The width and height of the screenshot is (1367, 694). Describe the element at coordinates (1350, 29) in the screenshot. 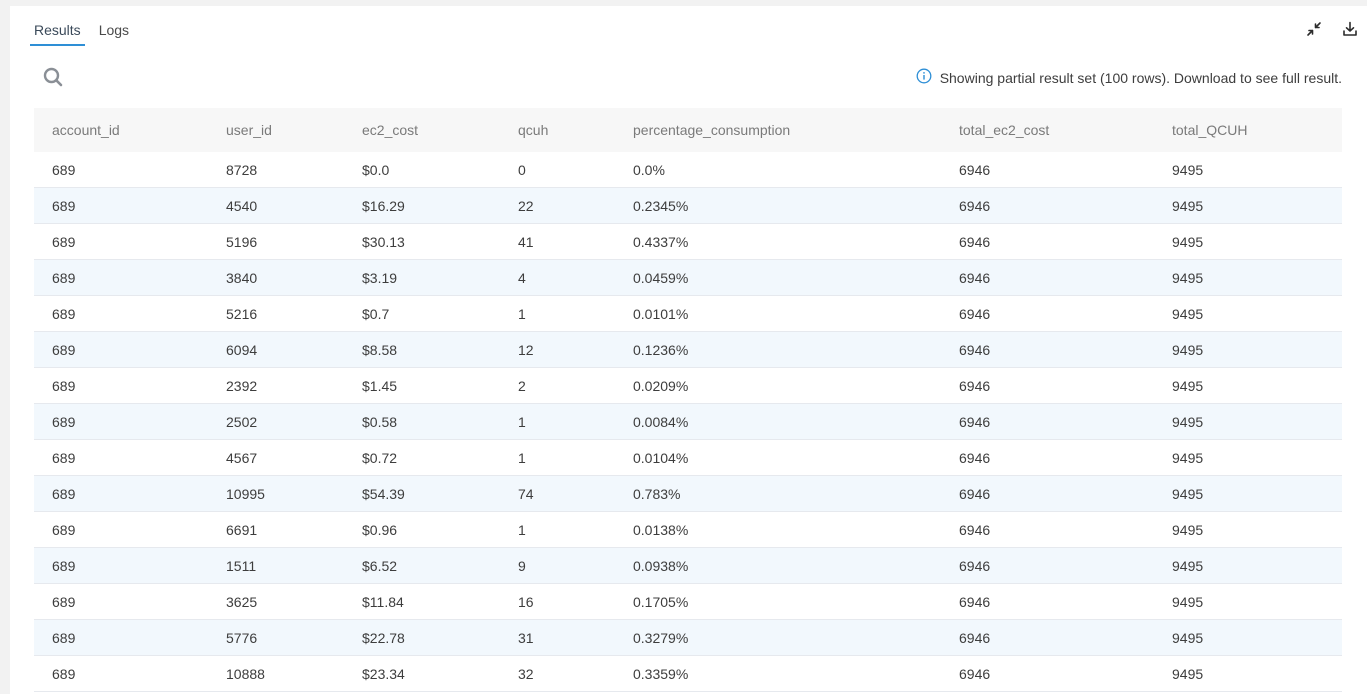

I see `download-icon` at that location.